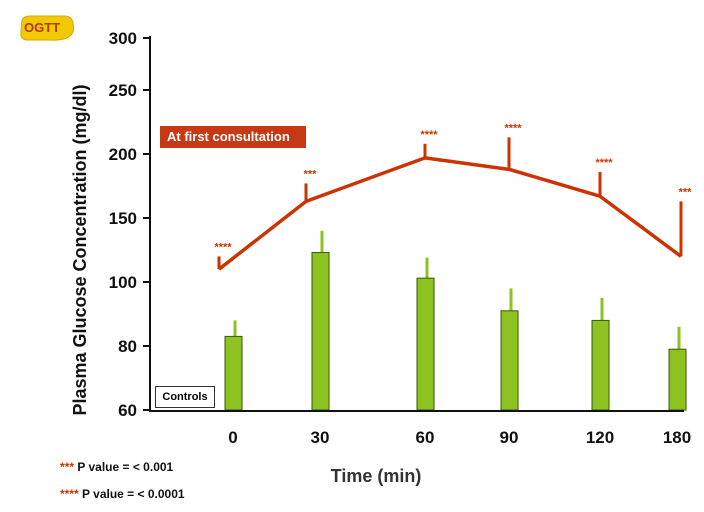  I want to click on ogtt-badge, so click(47, 28).